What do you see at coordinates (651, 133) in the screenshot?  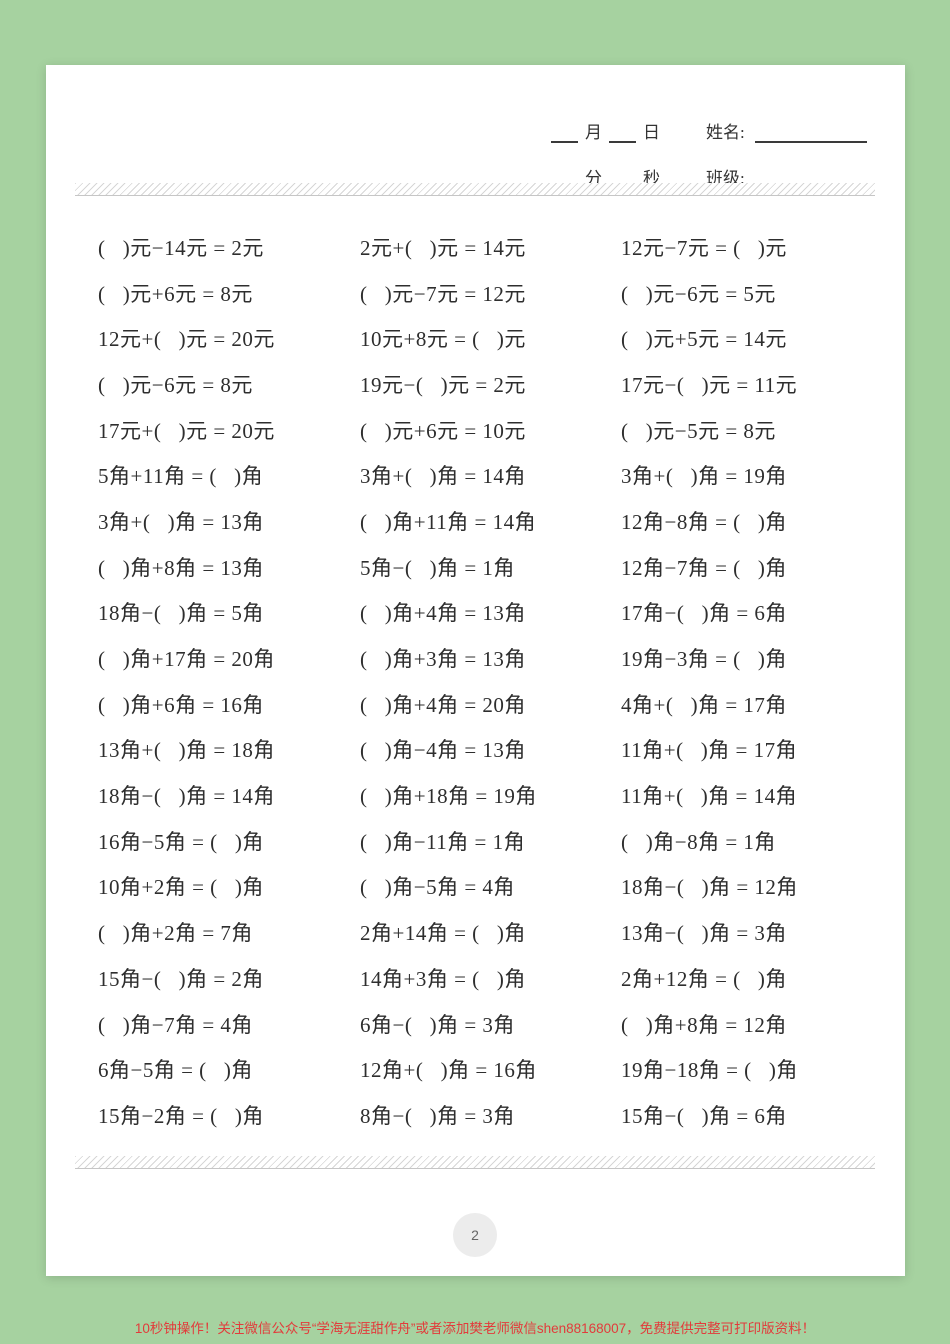 I see `day-label: 日` at bounding box center [651, 133].